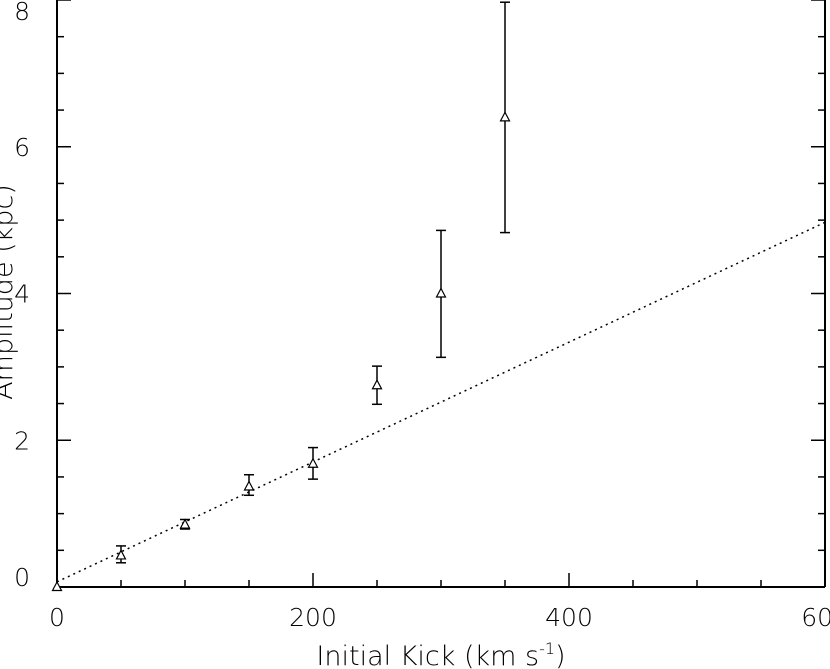  Describe the element at coordinates (9, 292) in the screenshot. I see `y-axis-title: Amplitude (kpc)` at that location.